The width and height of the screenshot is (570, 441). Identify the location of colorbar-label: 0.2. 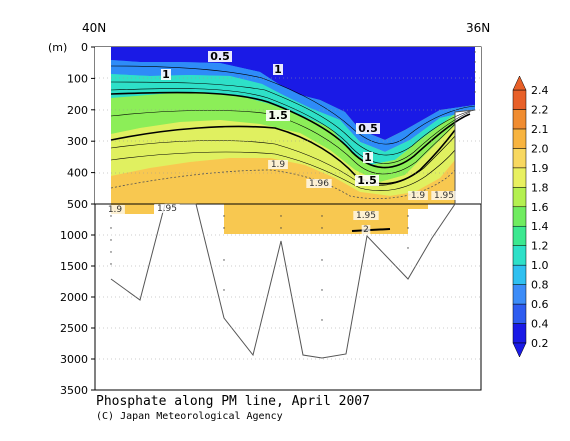
(540, 343).